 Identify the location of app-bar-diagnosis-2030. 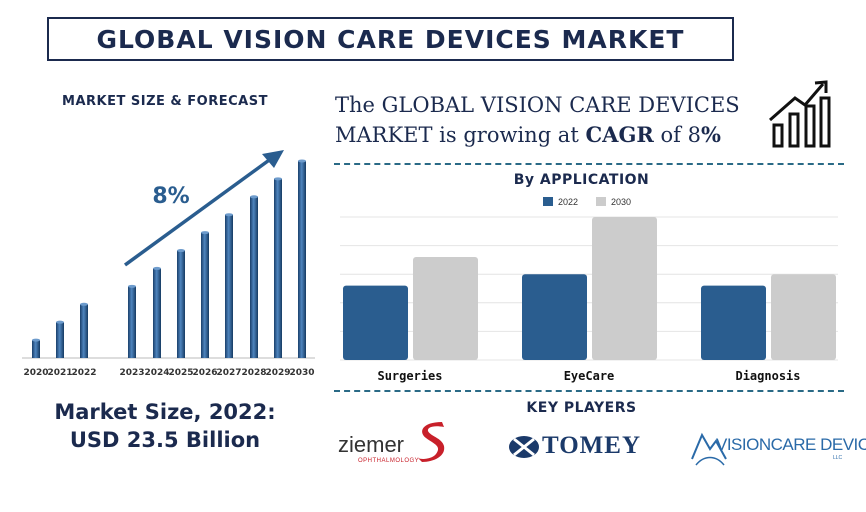
(803, 317).